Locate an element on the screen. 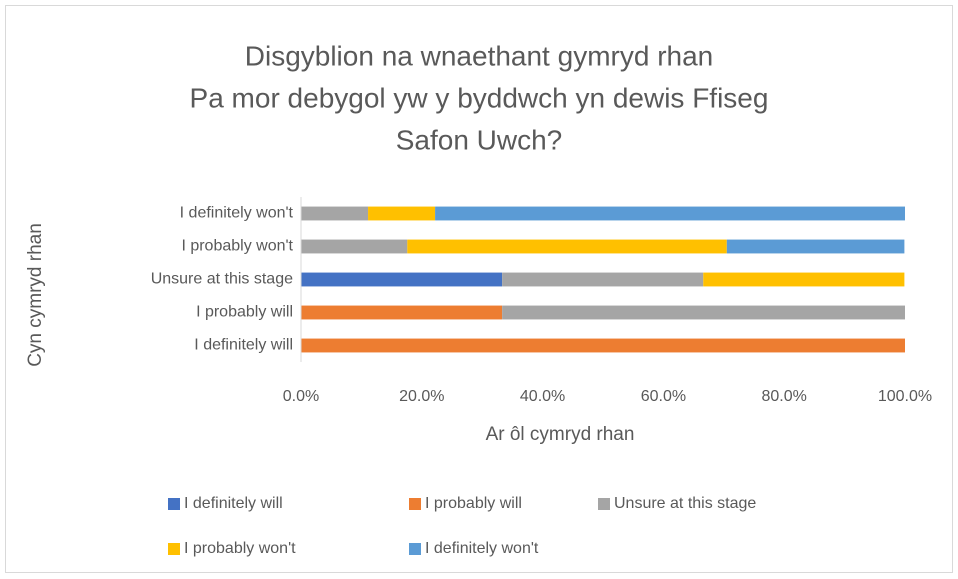  legend-label: I probably won't is located at coordinates (240, 548).